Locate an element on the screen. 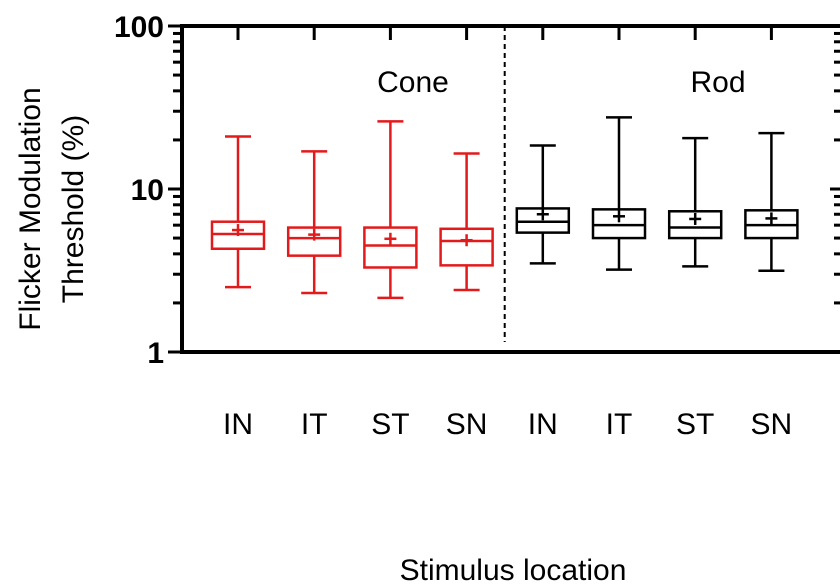 This screenshot has height=586, width=840. x-tick-label-cone-sn: SN is located at coordinates (467, 424).